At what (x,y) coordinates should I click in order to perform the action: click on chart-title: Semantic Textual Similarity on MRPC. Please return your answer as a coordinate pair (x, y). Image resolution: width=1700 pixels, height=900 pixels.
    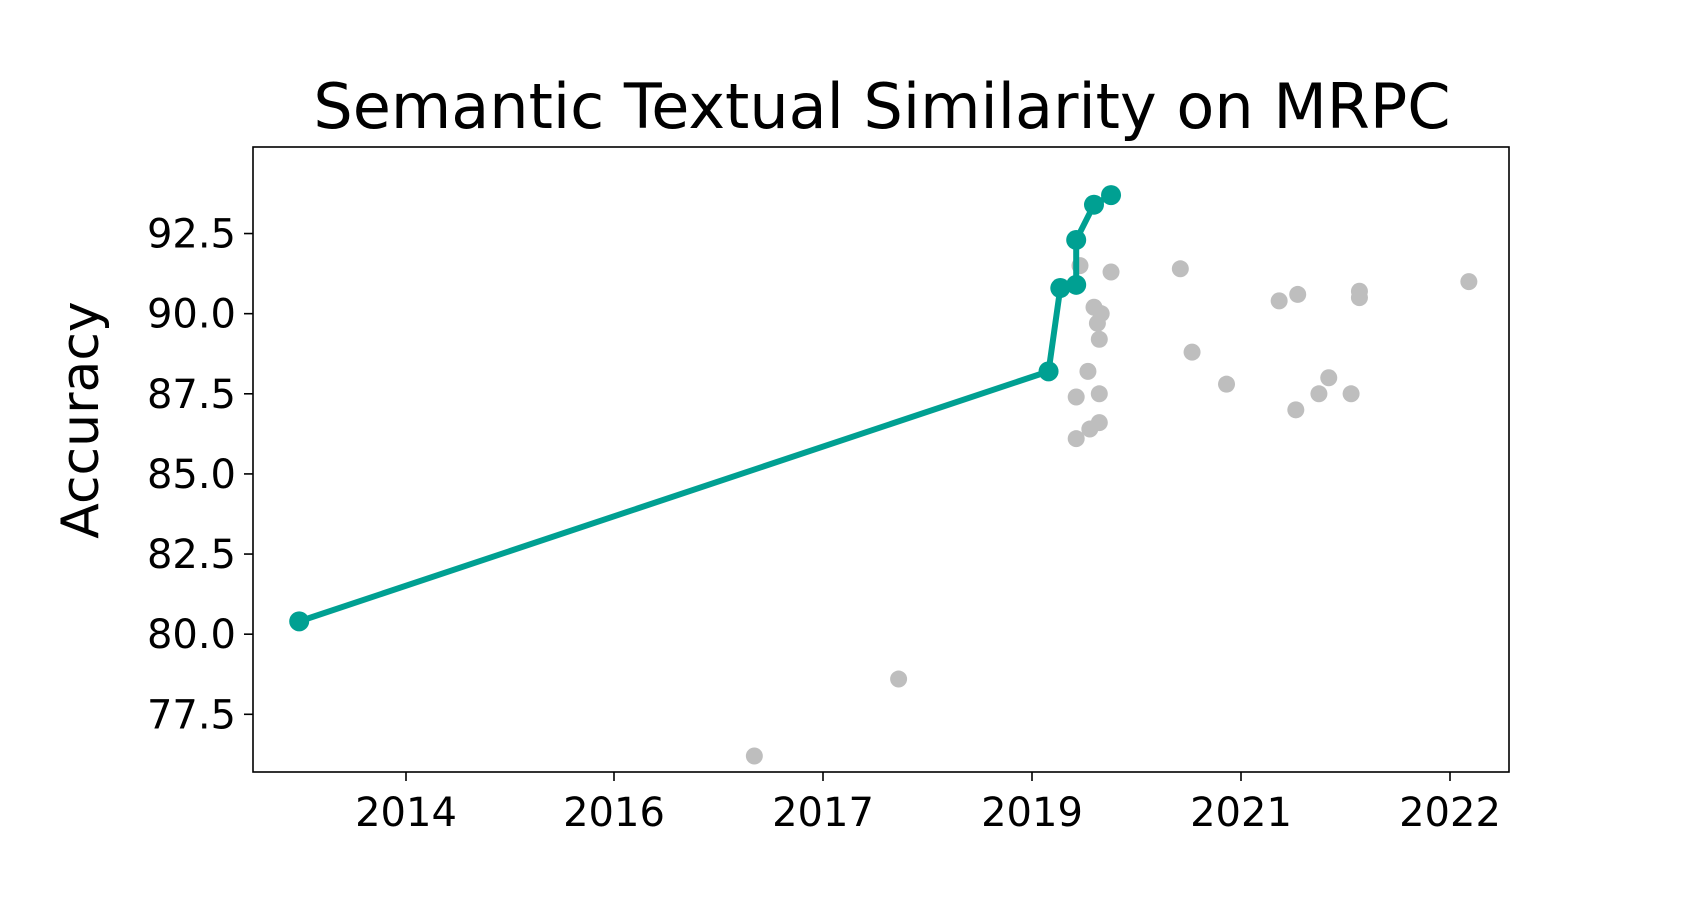
    Looking at the image, I should click on (881, 106).